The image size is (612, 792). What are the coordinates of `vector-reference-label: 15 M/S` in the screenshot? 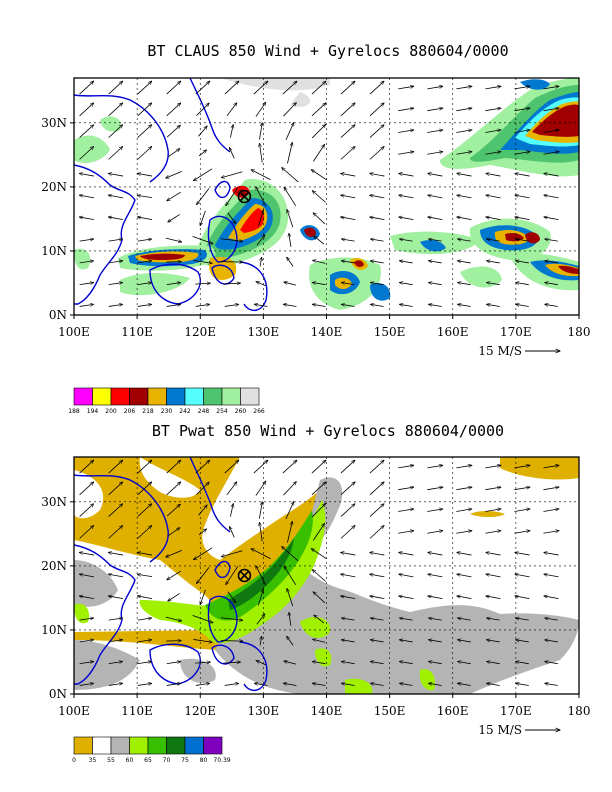 It's located at (500, 730).